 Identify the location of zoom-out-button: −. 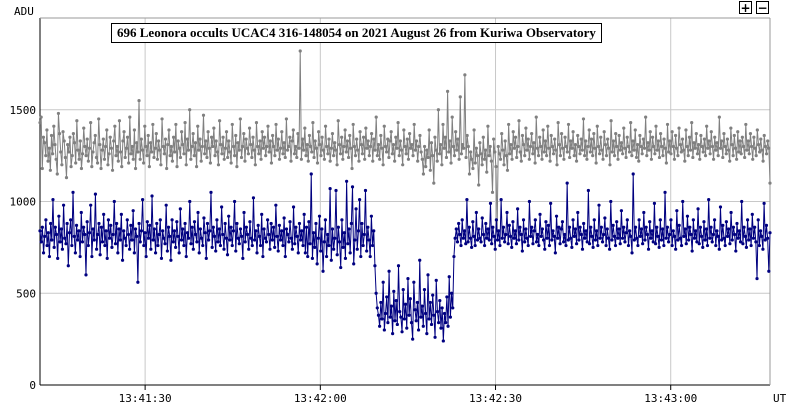
(762, 8).